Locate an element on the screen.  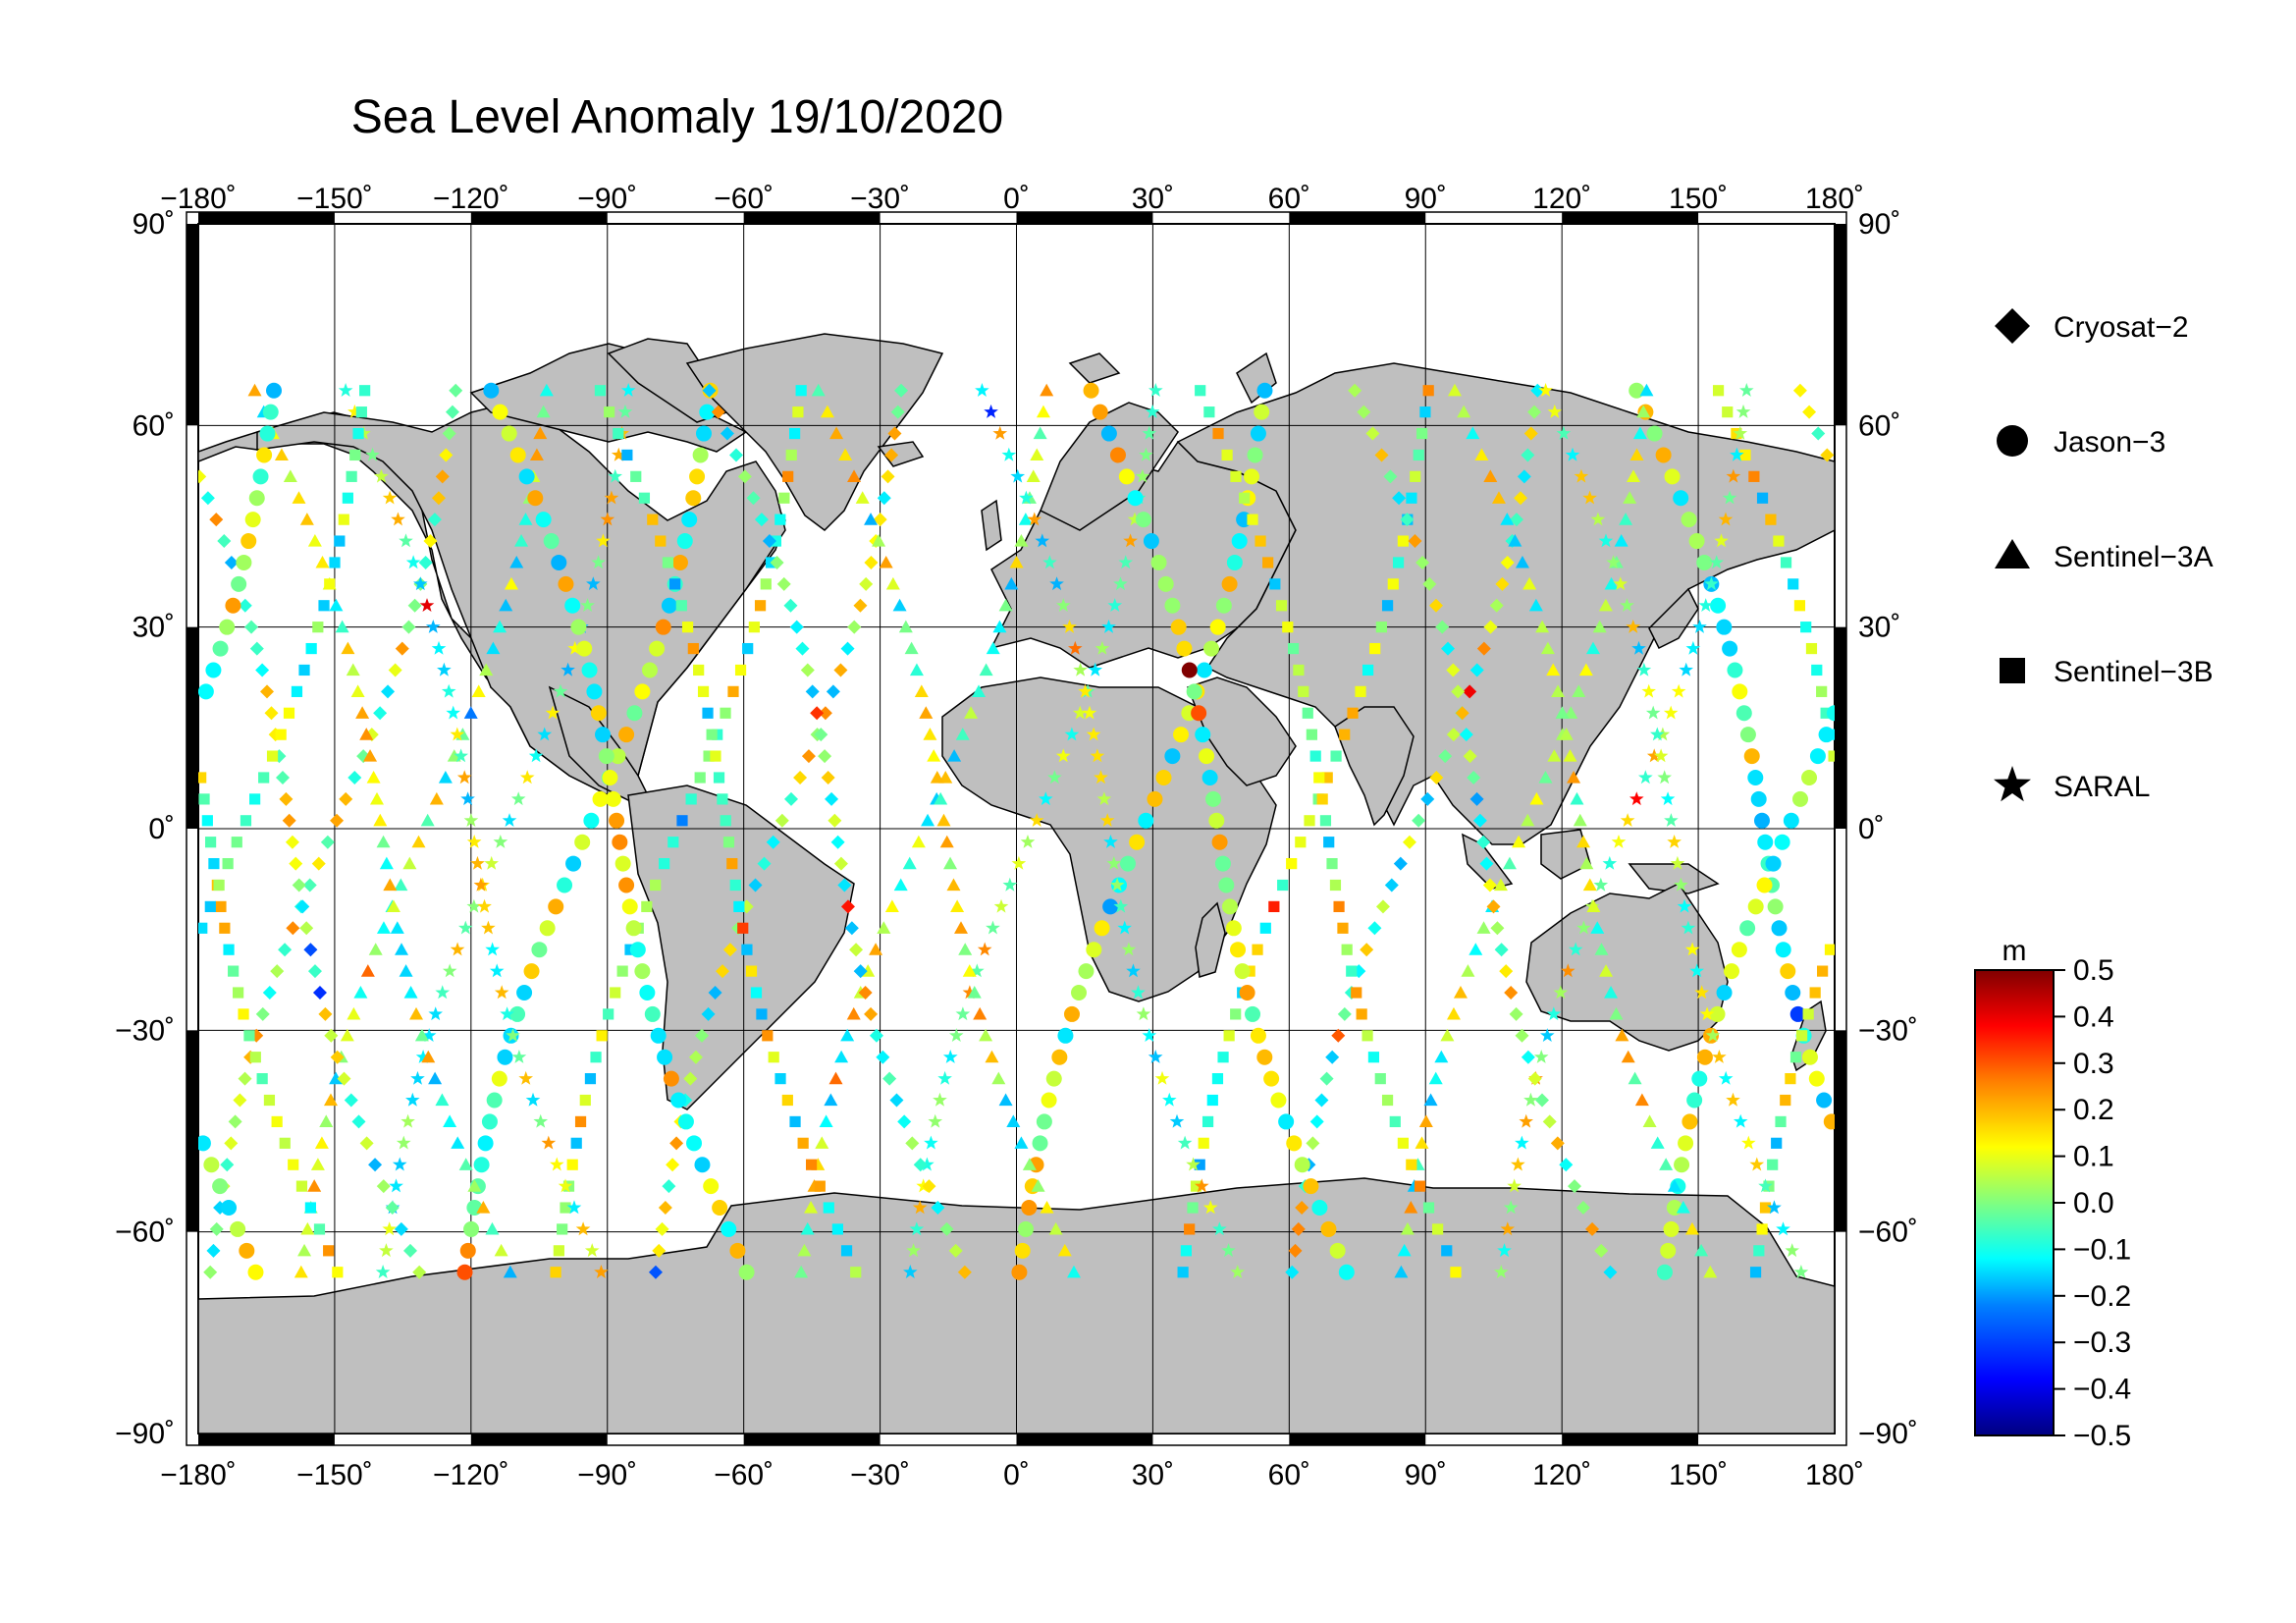
right-lat-tick-label: −60˚ is located at coordinates (1888, 1233).